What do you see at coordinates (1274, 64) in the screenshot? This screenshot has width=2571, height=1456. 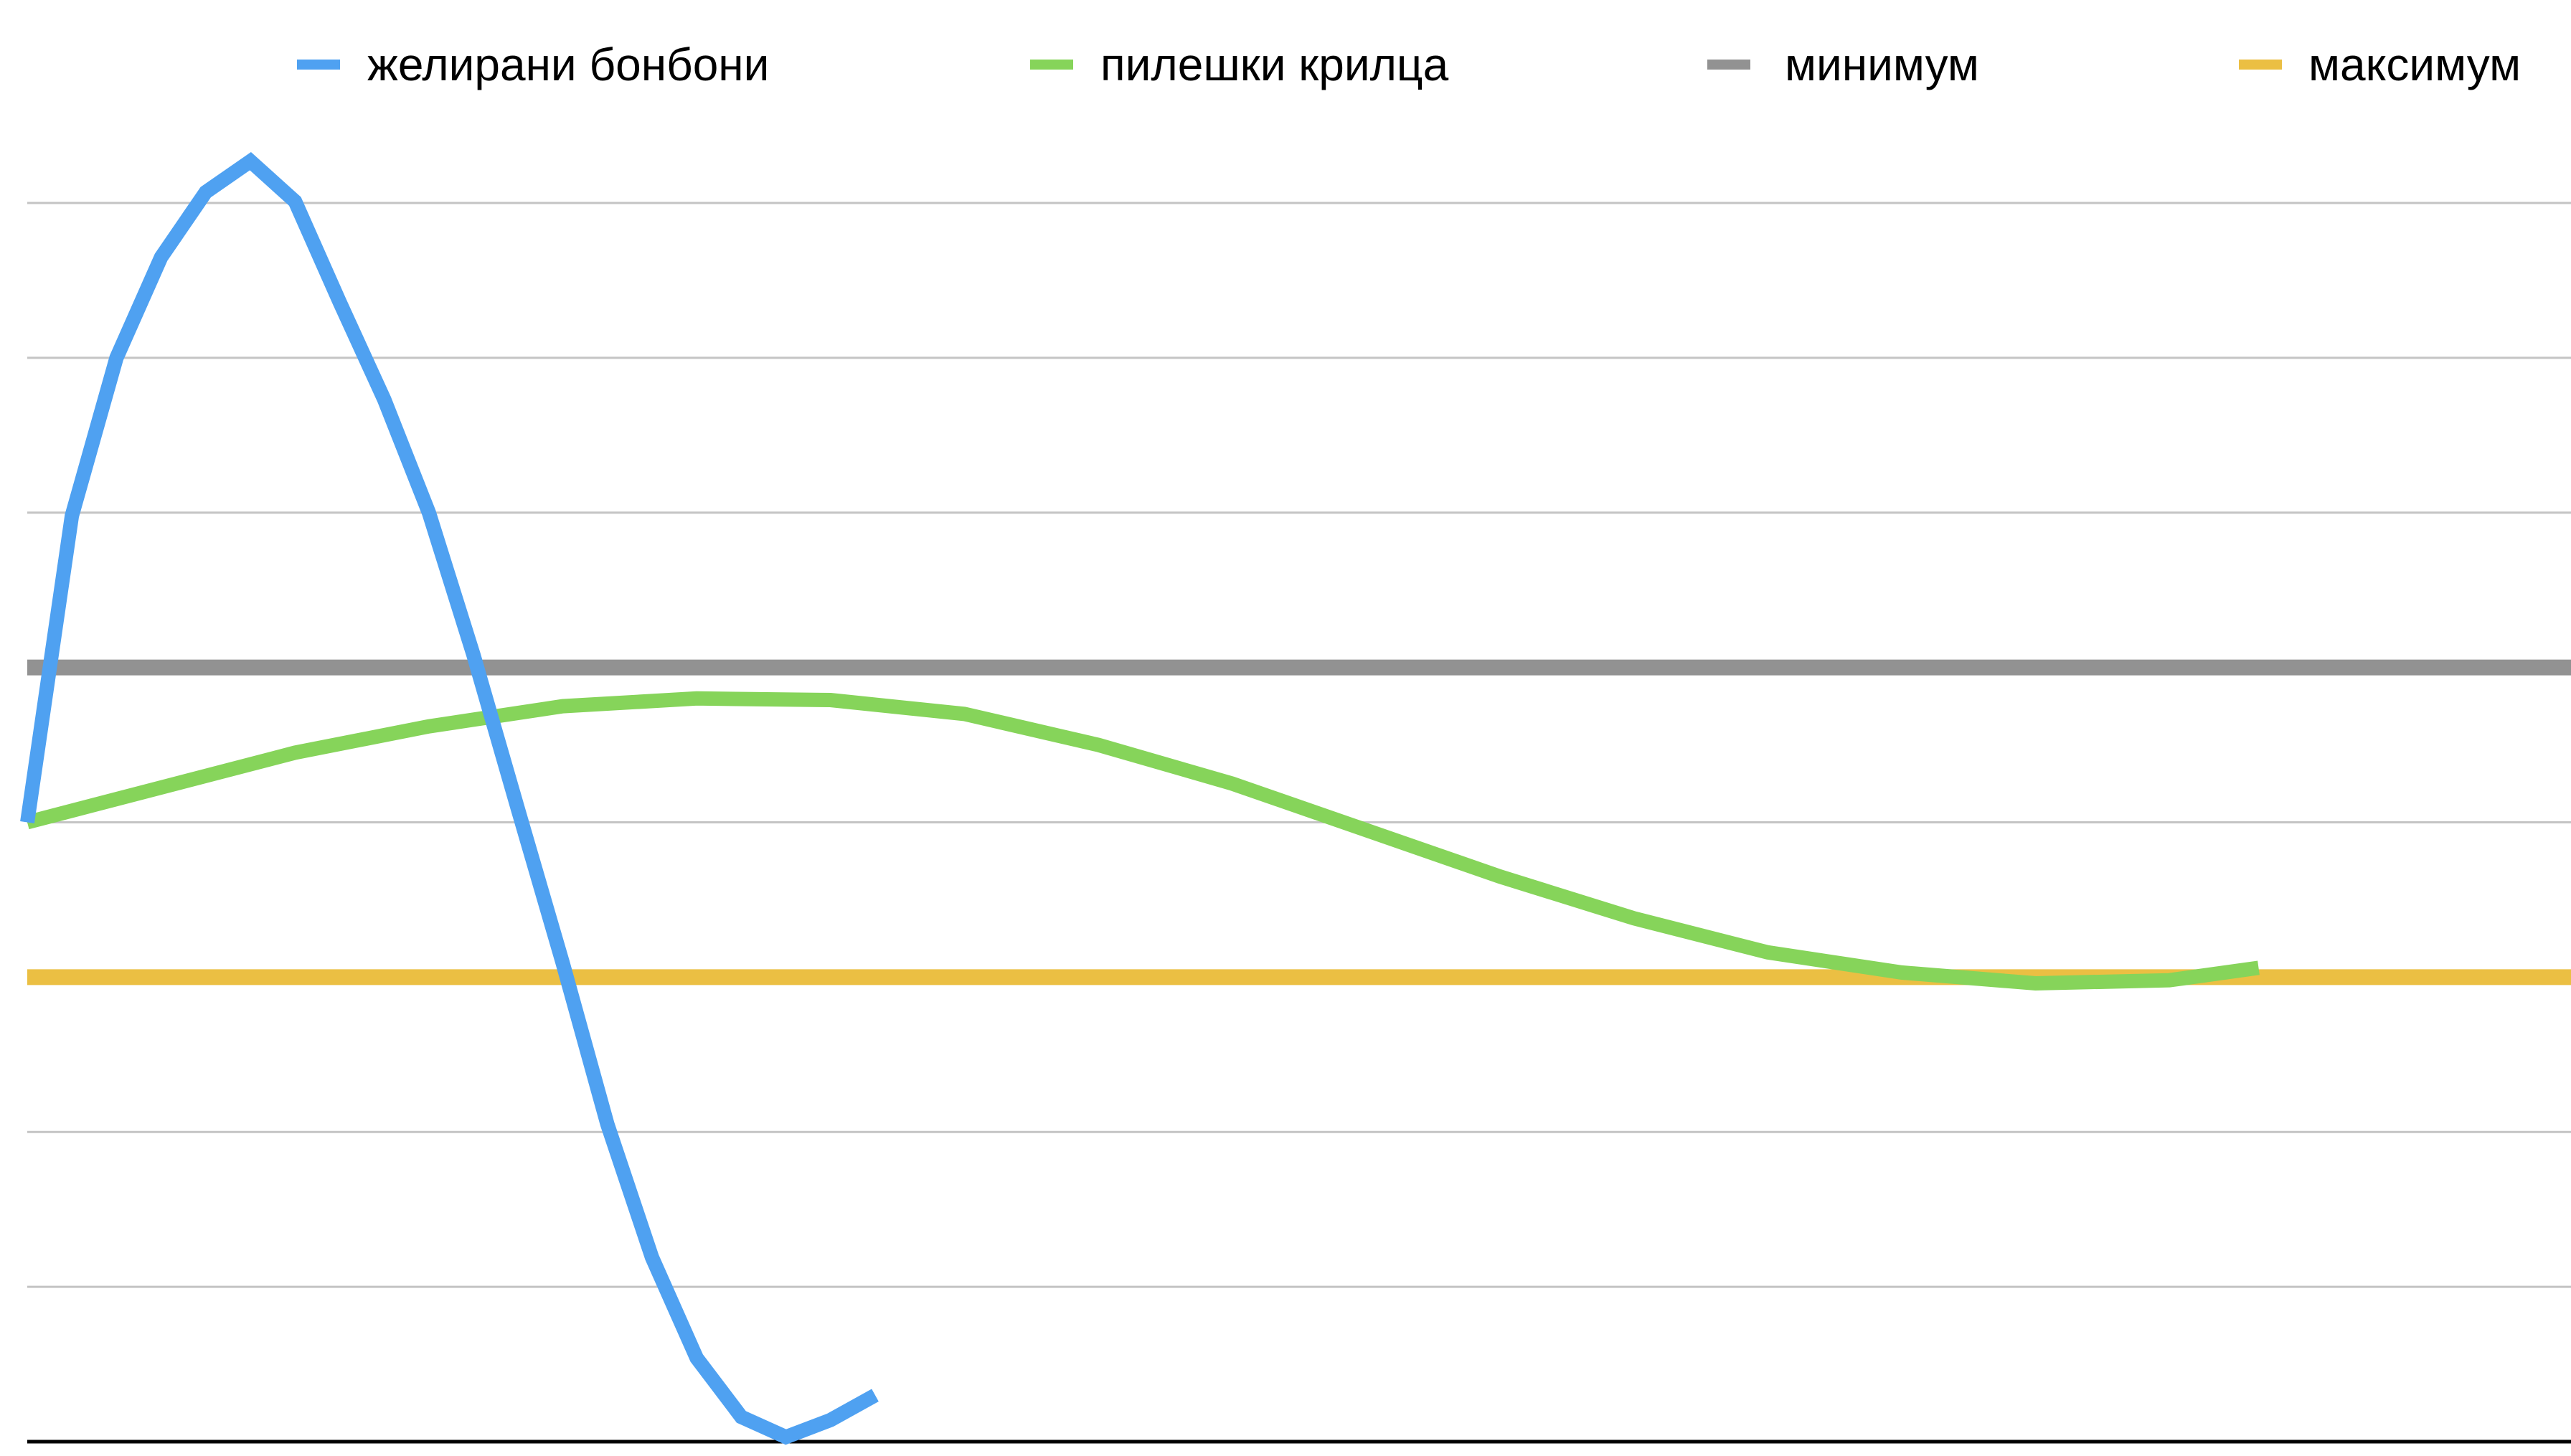 I see `legend-label-2: пилешки крилца` at bounding box center [1274, 64].